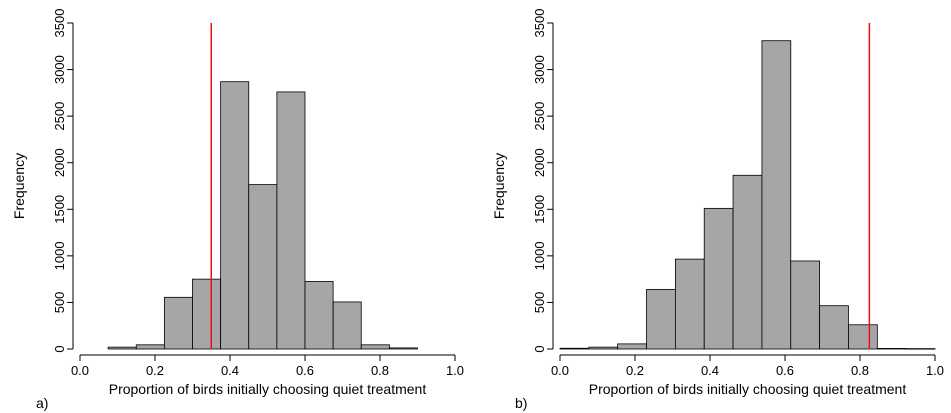 Image resolution: width=951 pixels, height=413 pixels. Describe the element at coordinates (521, 403) in the screenshot. I see `panel-label: b)` at that location.